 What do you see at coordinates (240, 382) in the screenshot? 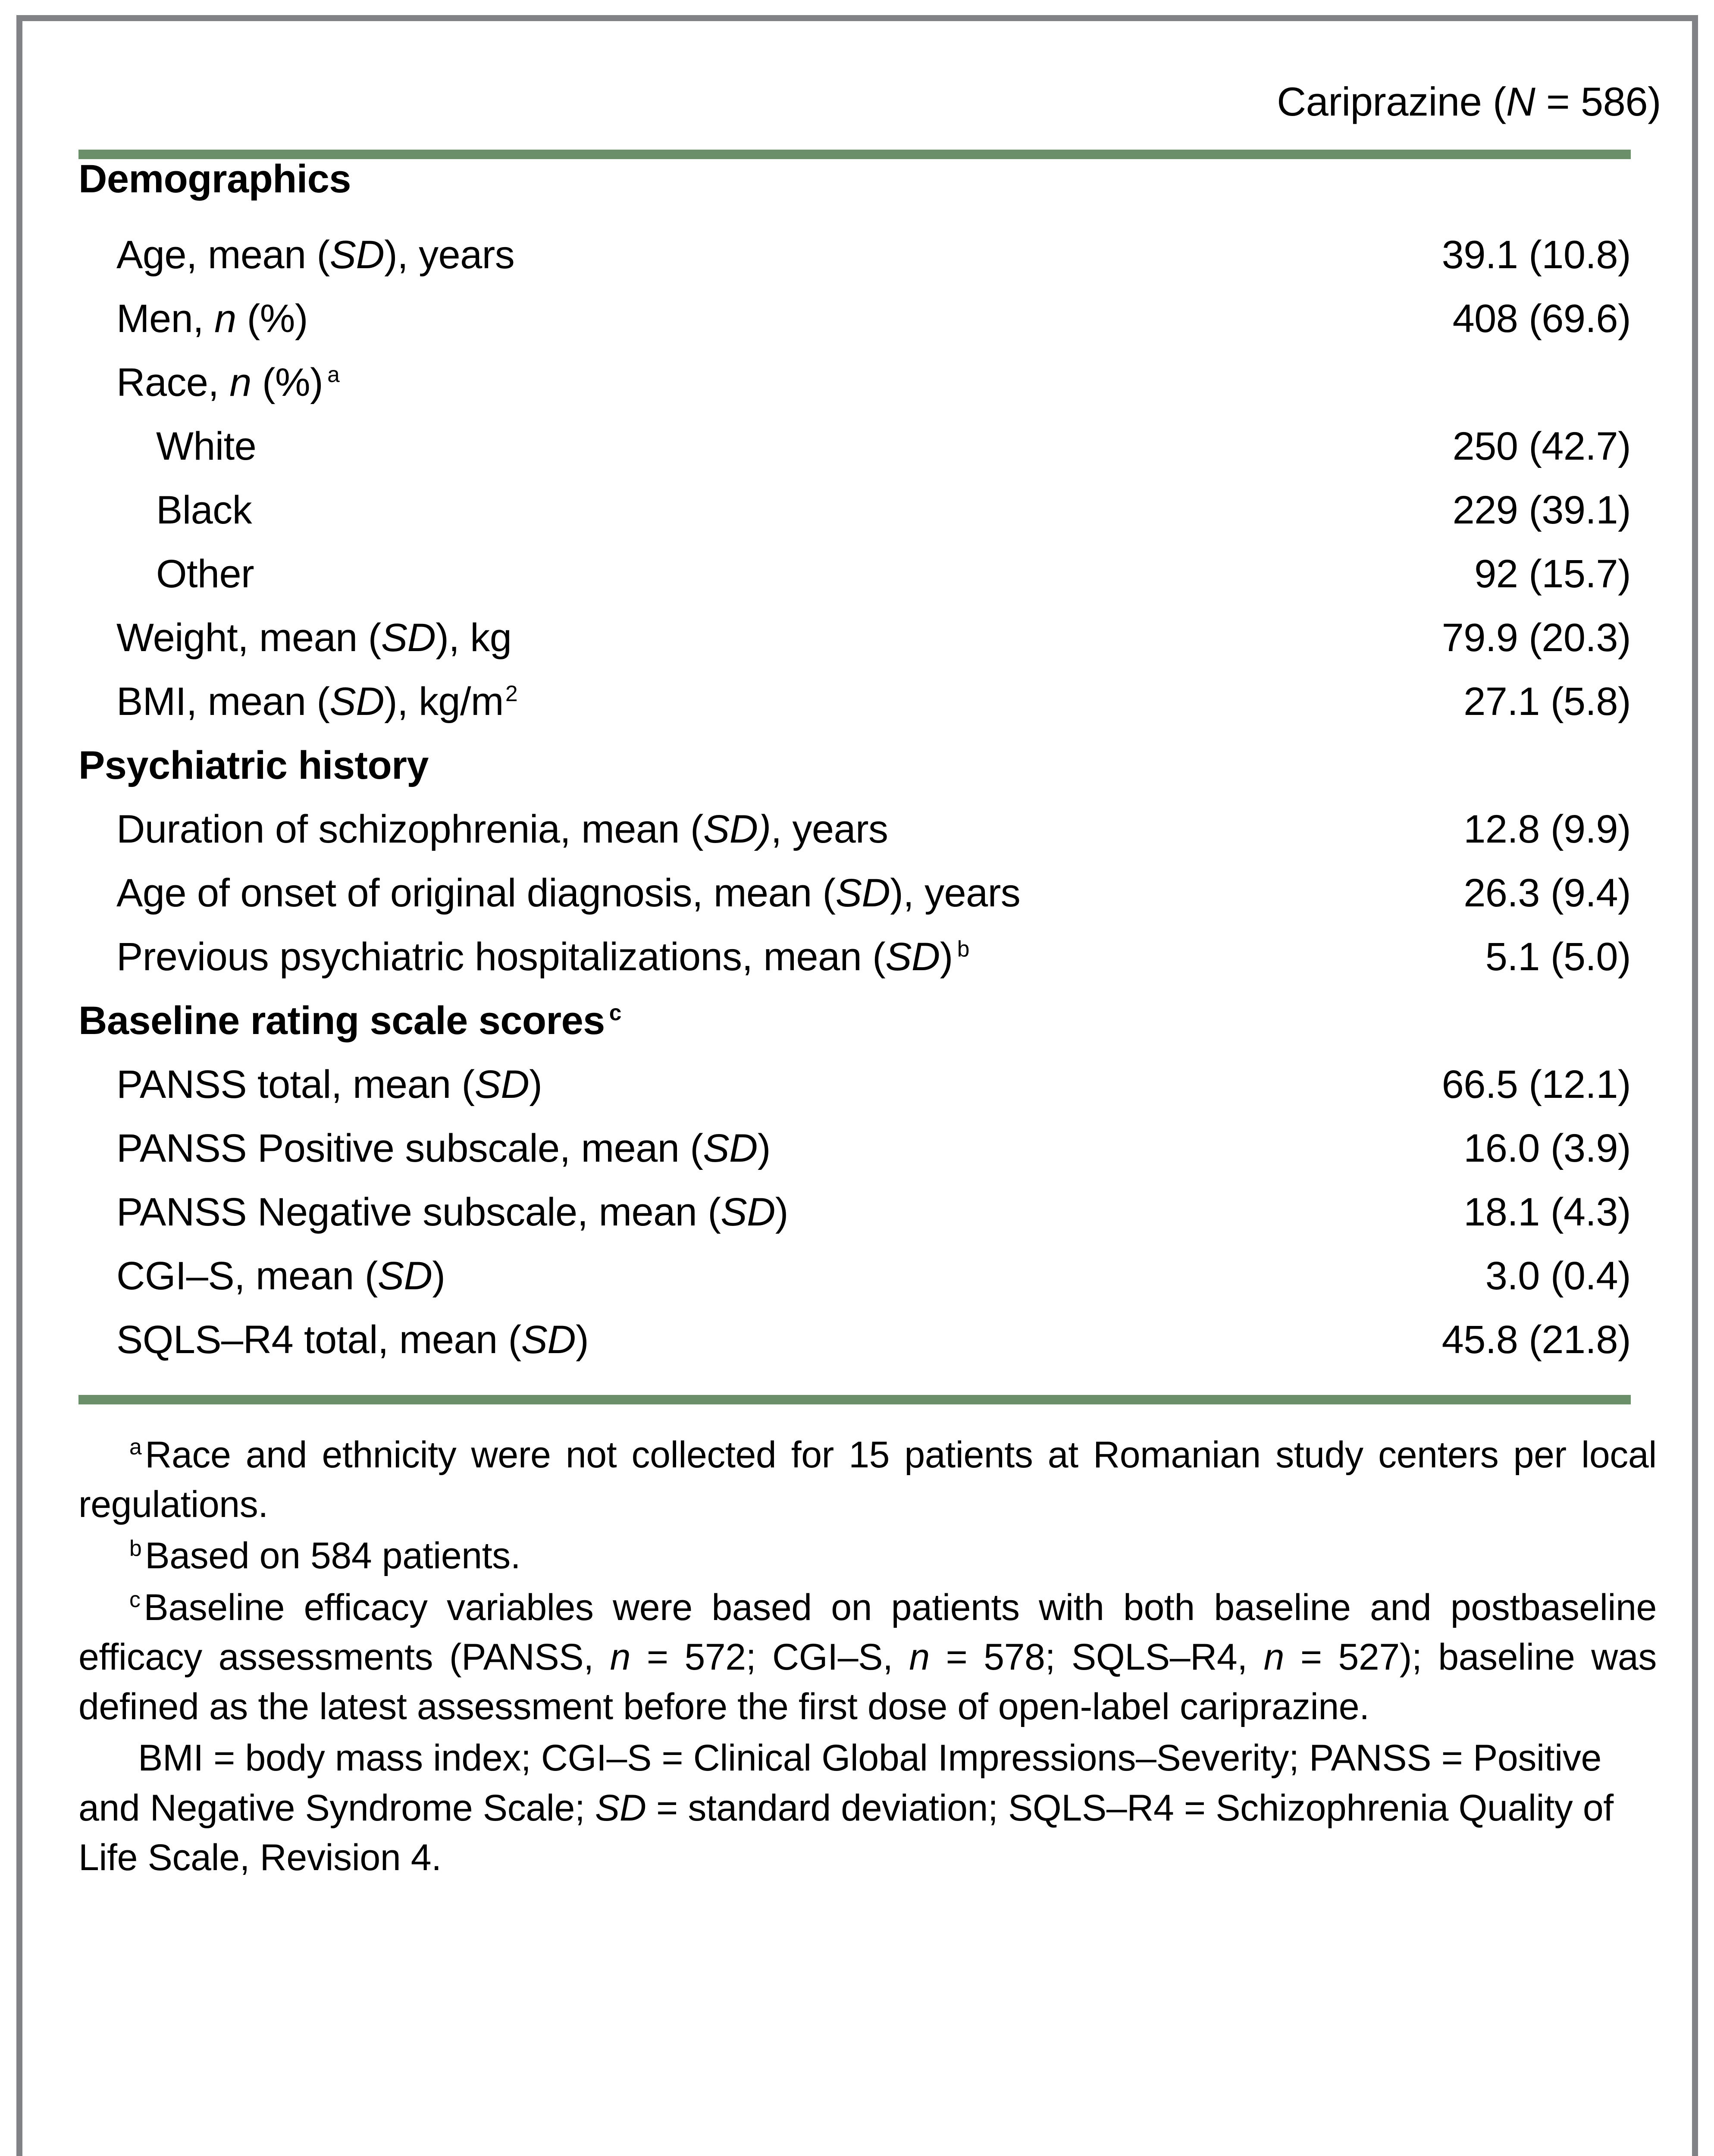
I see `label-italic: n` at bounding box center [240, 382].